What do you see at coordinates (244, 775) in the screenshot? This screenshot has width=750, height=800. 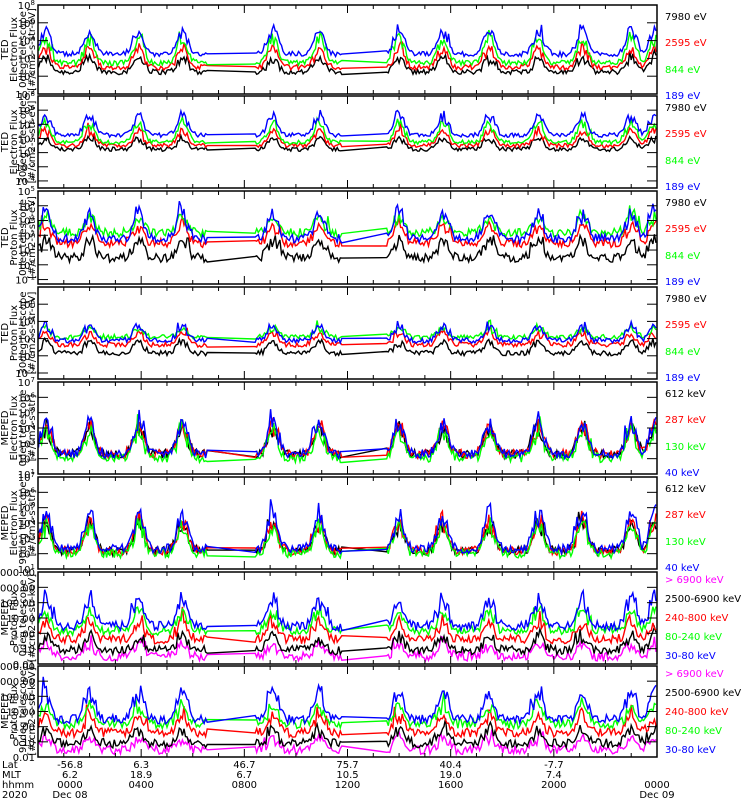 I see `x-tick-label-mlt: 6.7` at bounding box center [244, 775].